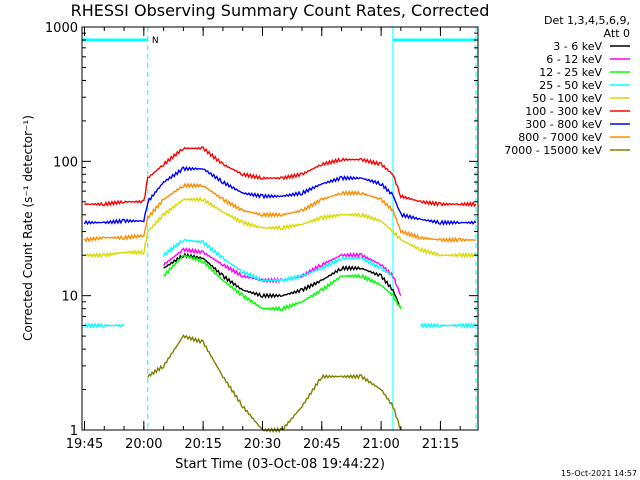 The height and width of the screenshot is (480, 640). I want to click on y-tick-label: 1000, so click(61, 28).